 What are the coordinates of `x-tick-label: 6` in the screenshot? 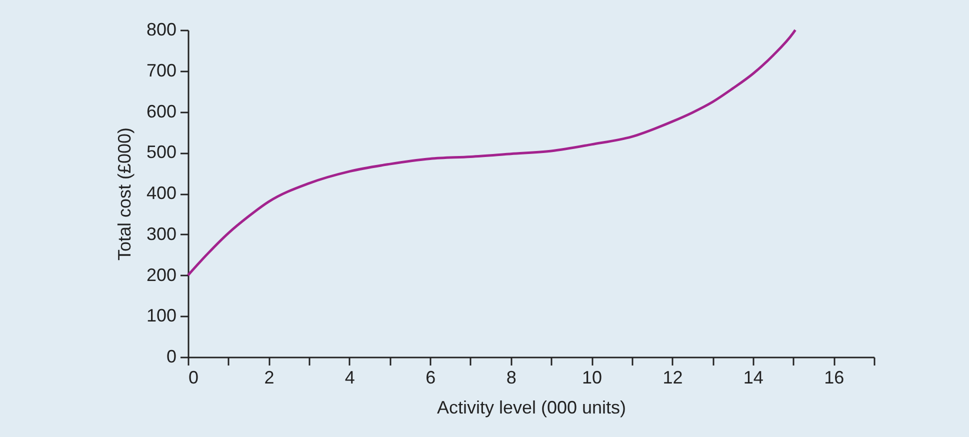 It's located at (431, 378).